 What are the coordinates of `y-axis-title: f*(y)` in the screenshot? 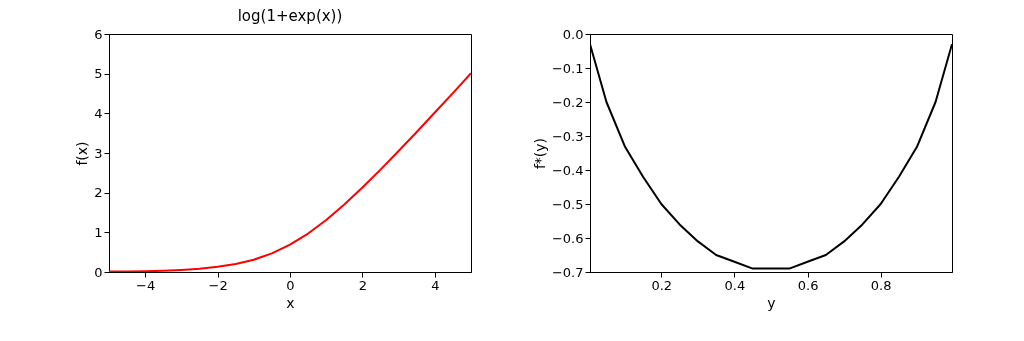 It's located at (539, 153).